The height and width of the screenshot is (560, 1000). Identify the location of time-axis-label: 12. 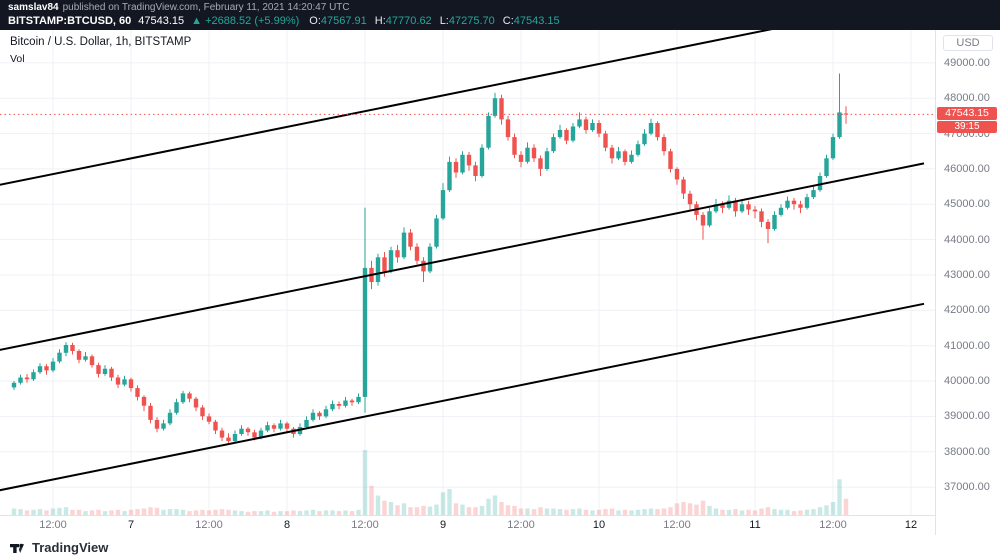
(911, 525).